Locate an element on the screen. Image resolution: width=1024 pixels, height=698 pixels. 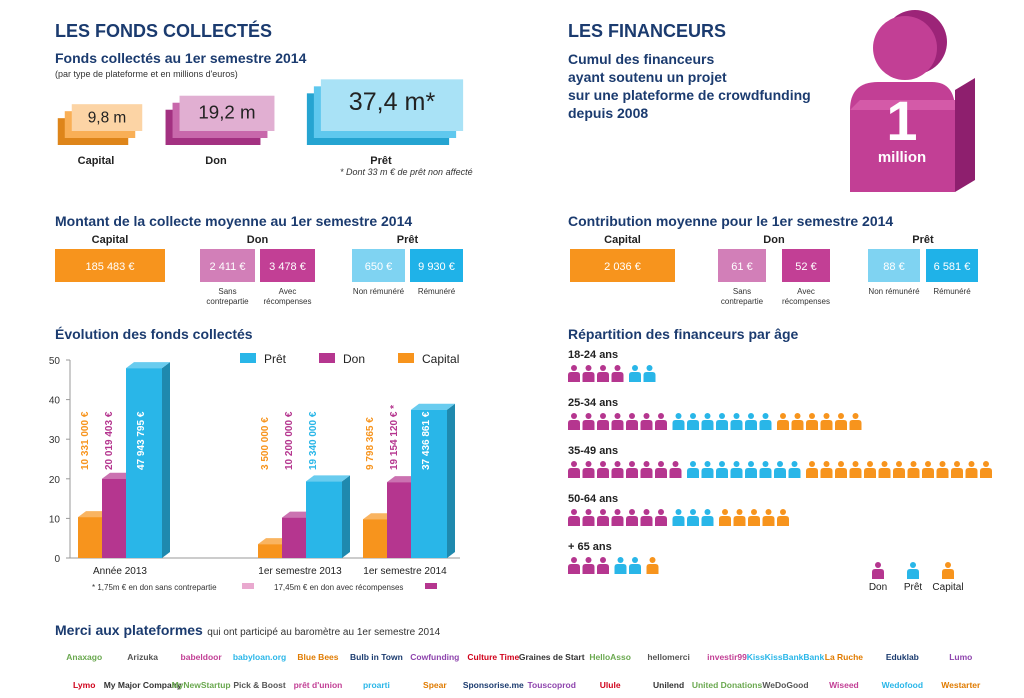
platform-logo: MyNewStartup is located at coordinates (201, 685).